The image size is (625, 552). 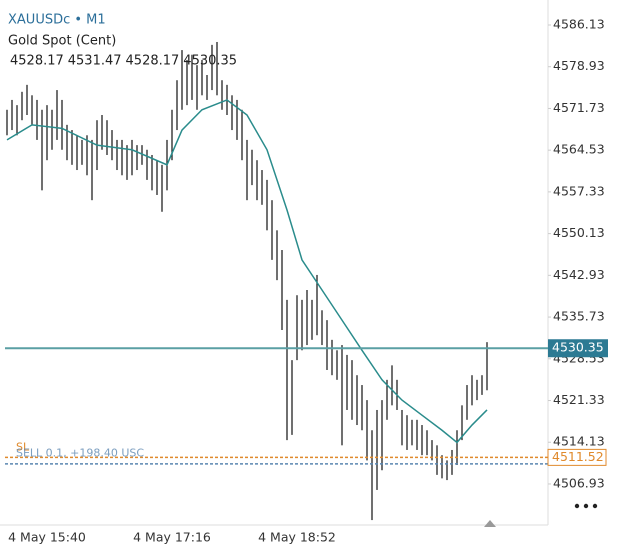 I want to click on last-price-label: 4530.35, so click(x=578, y=347).